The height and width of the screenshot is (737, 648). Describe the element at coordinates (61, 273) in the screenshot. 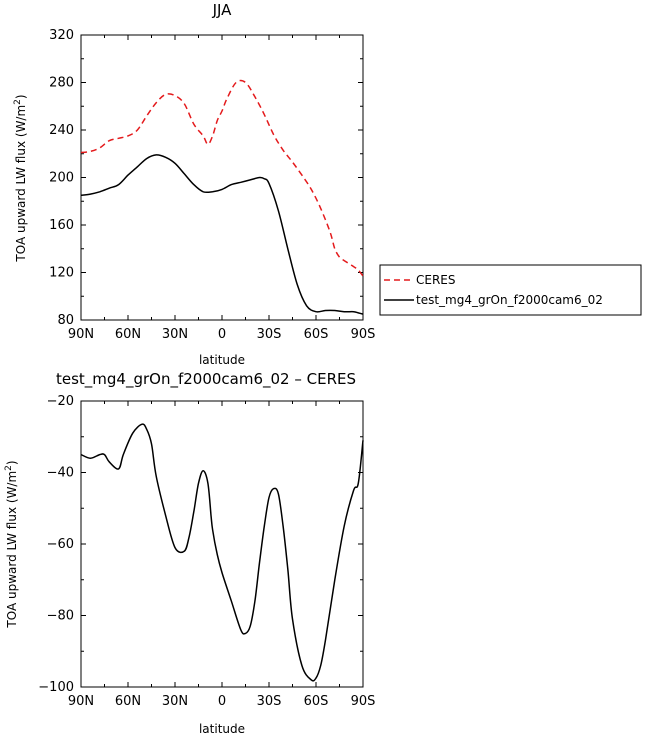

I see `y-tick-label: 120` at that location.